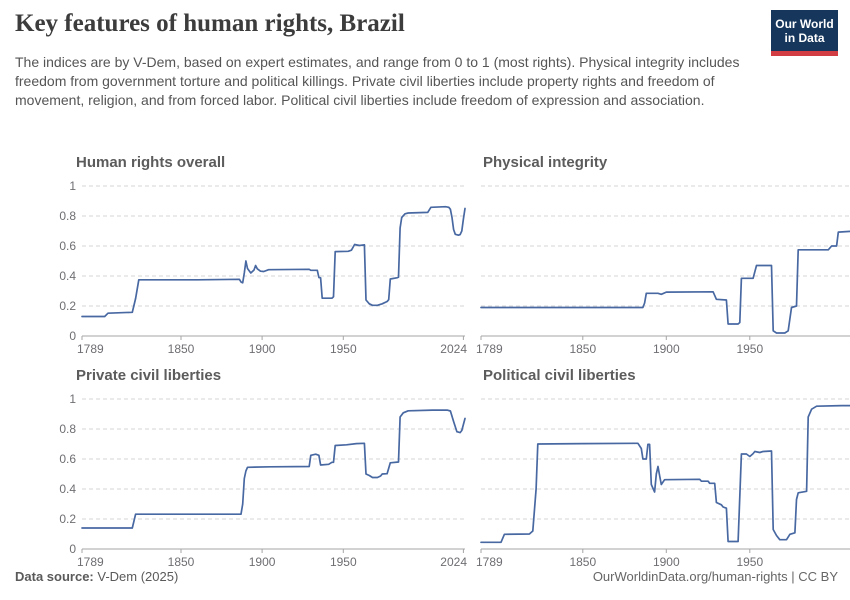  What do you see at coordinates (545, 162) in the screenshot?
I see `facet-title-physical-integrity: Physical integrity` at bounding box center [545, 162].